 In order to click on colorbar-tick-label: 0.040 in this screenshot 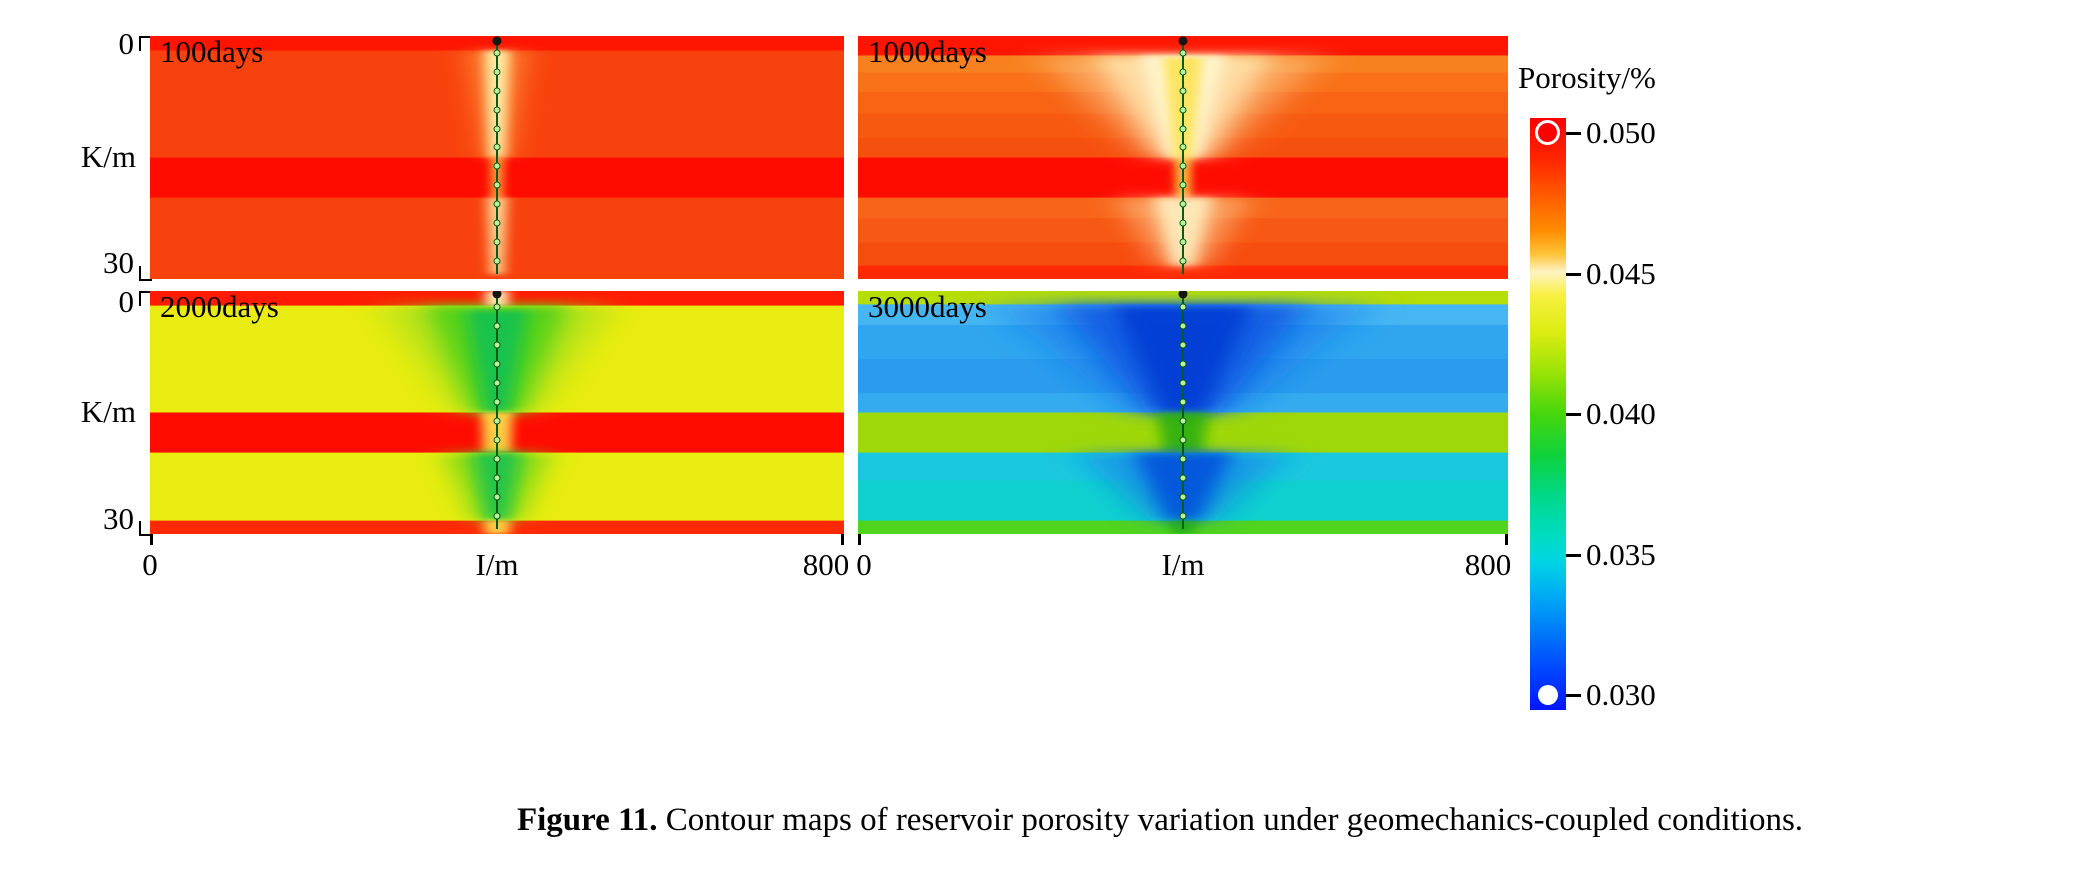, I will do `click(1621, 413)`.